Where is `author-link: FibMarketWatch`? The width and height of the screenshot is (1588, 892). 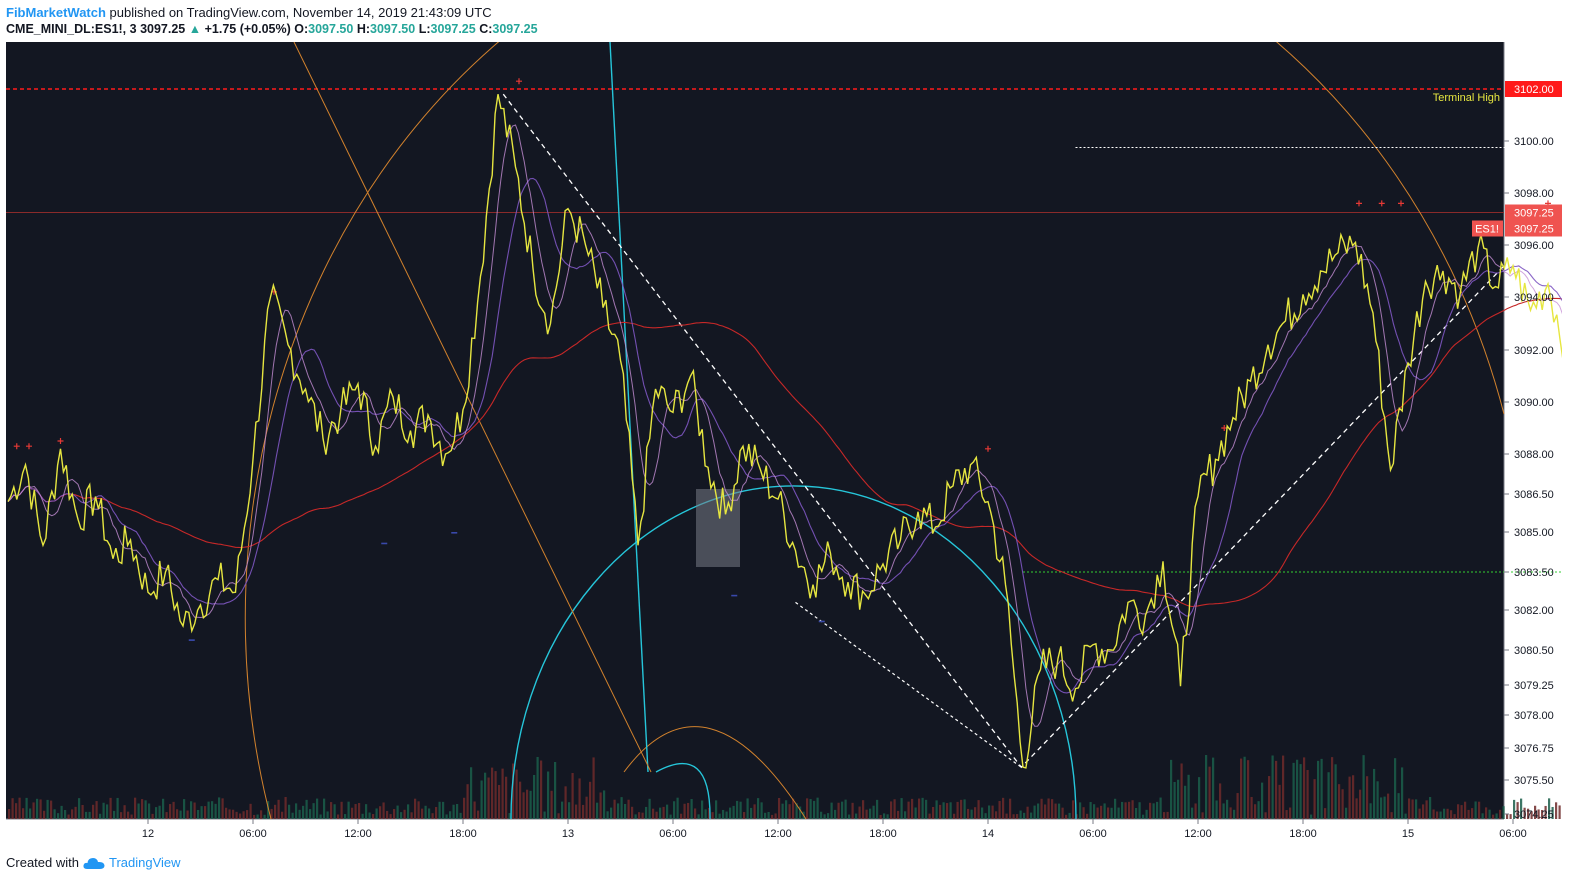 author-link: FibMarketWatch is located at coordinates (56, 12).